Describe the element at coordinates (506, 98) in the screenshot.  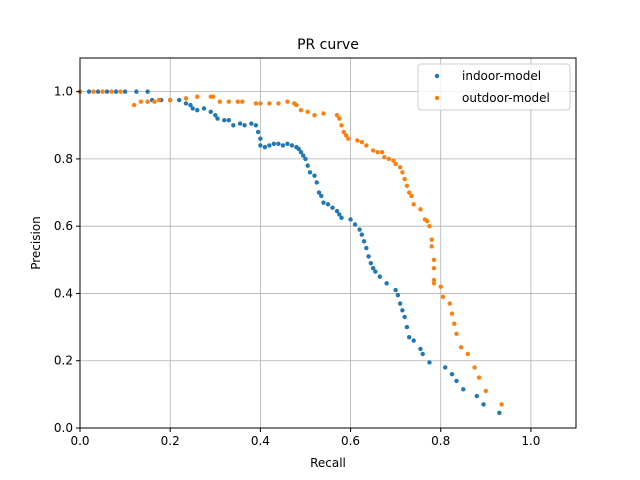
I see `legend-label-outdoor-model: outdoor-model` at that location.